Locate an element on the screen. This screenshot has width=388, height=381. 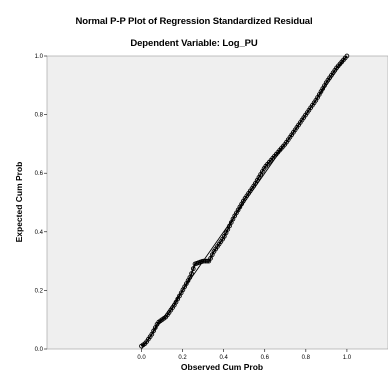
y-axis-label: Expected Cum Prob is located at coordinates (19, 202).